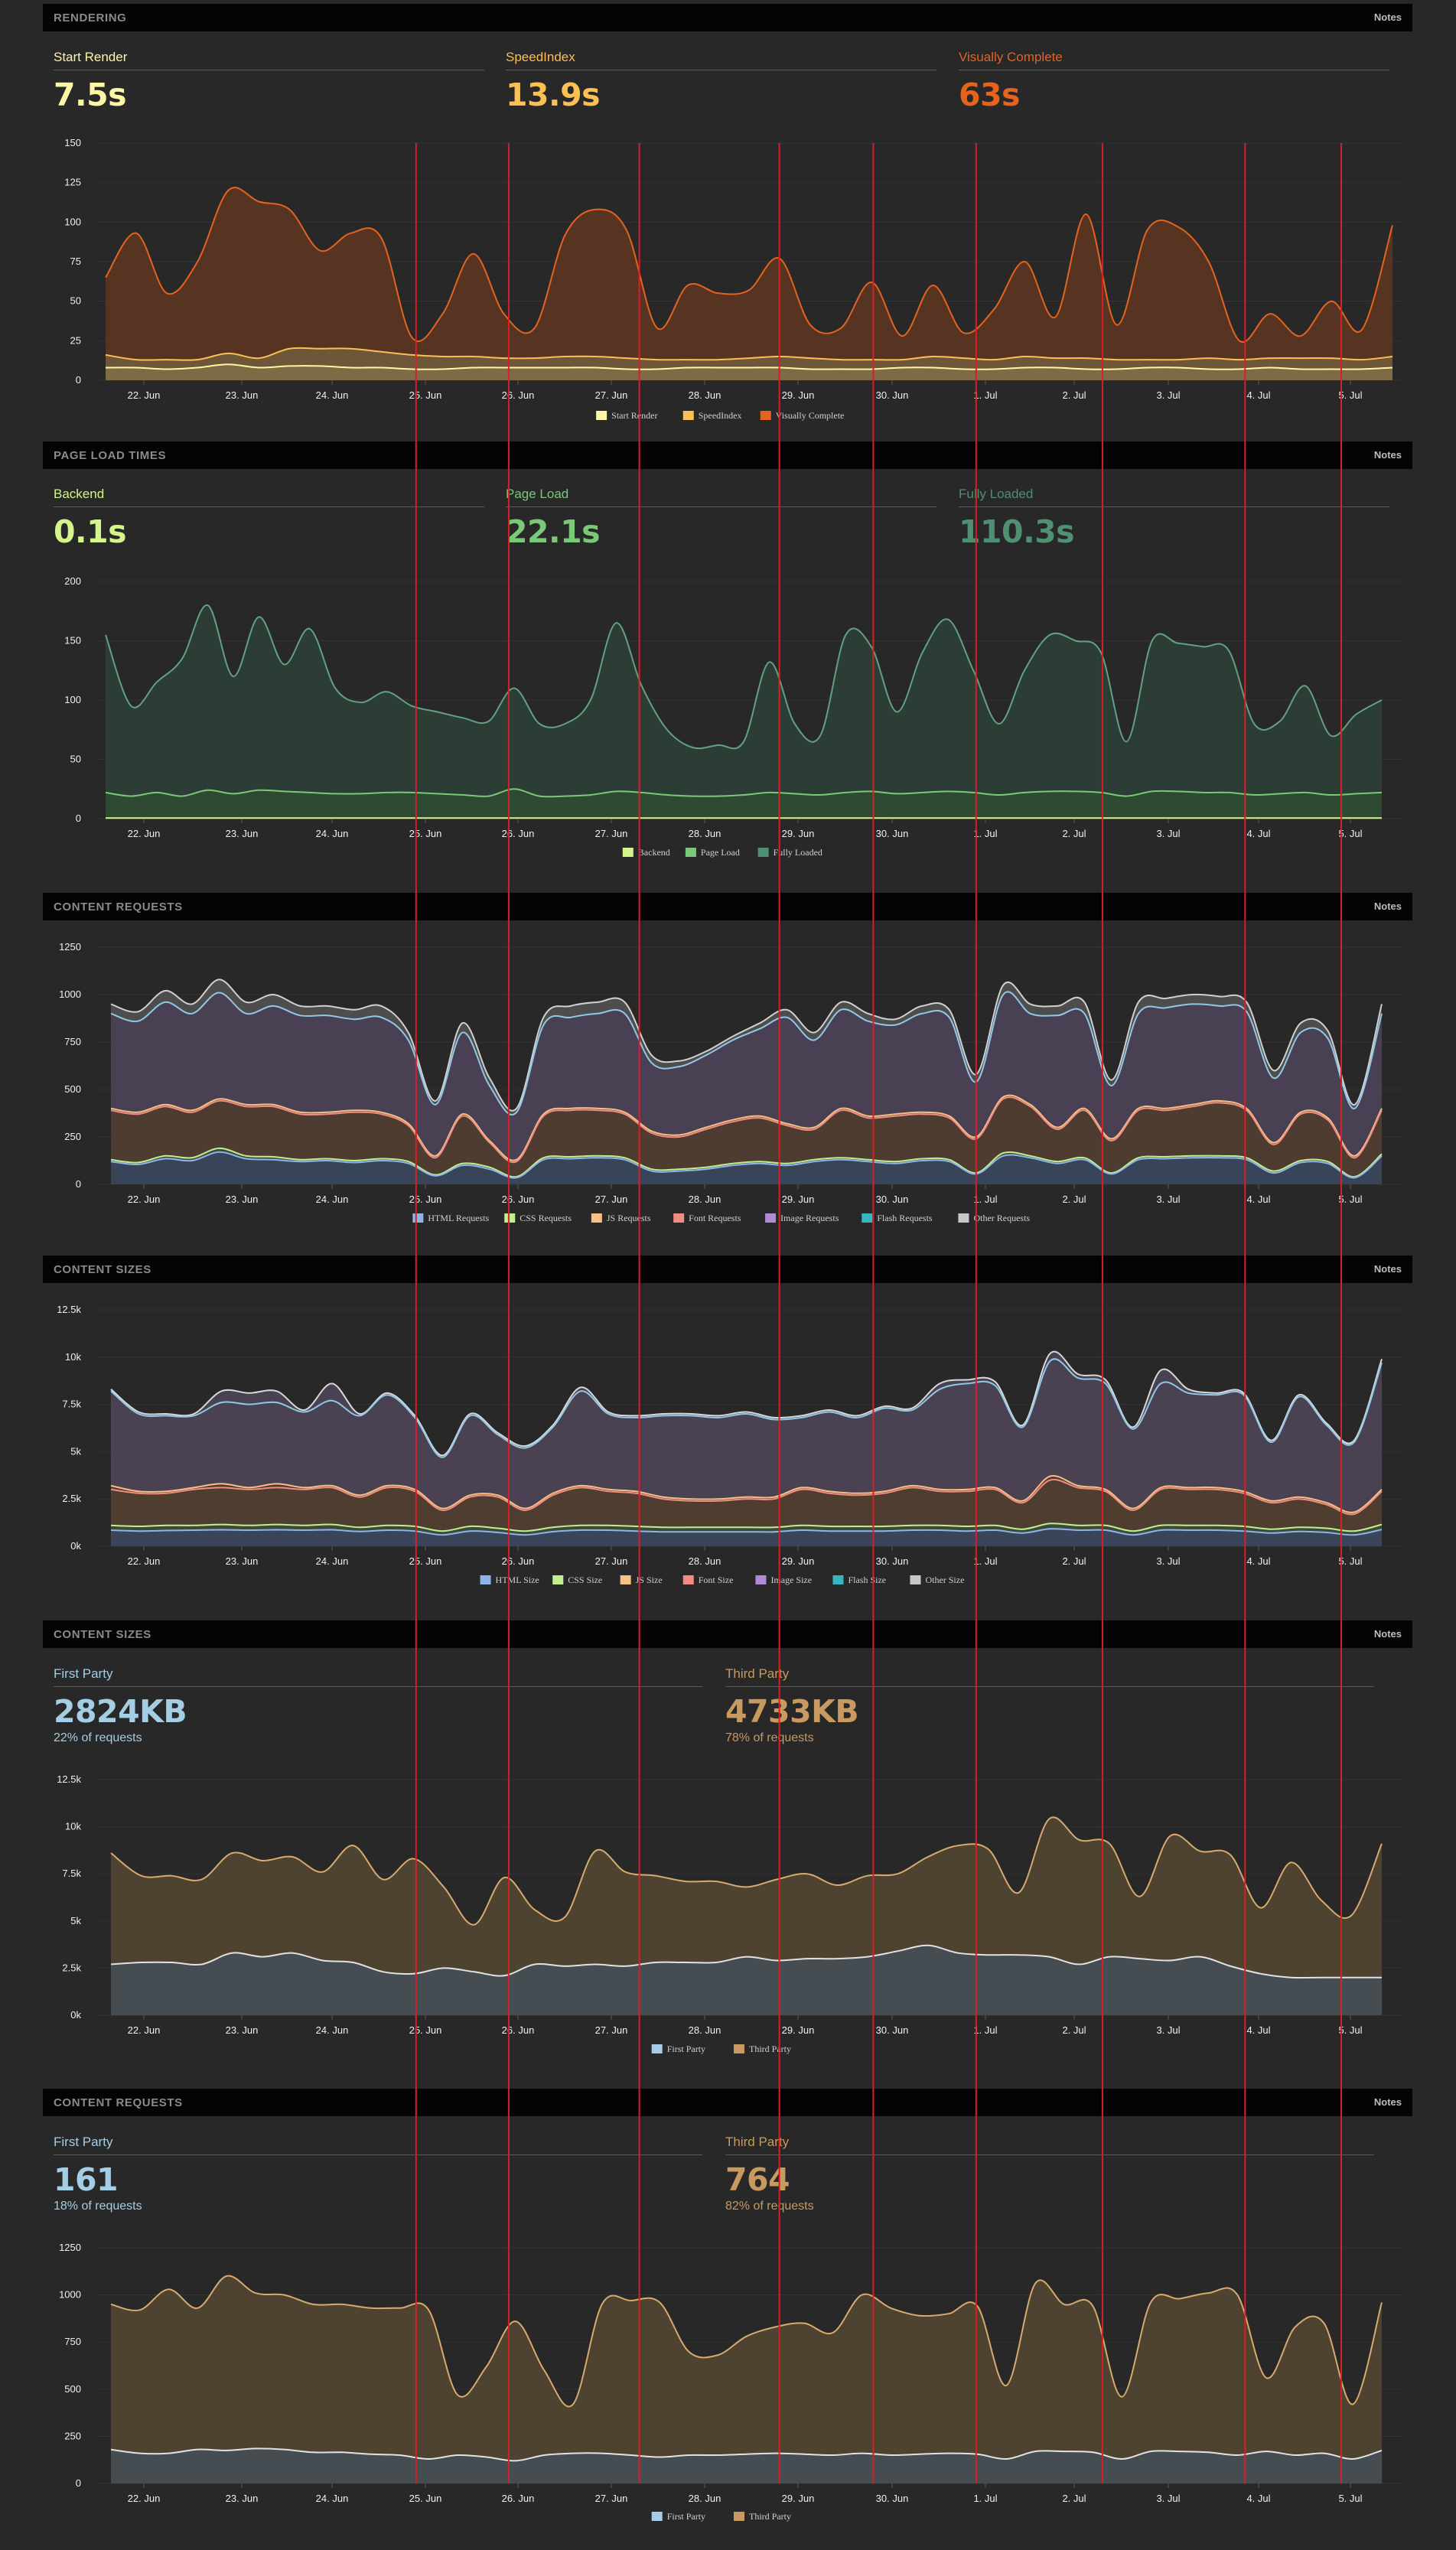  Describe the element at coordinates (1049, 1705) in the screenshot. I see `metric-summary: Third Party 4733KB 78% of requests` at that location.